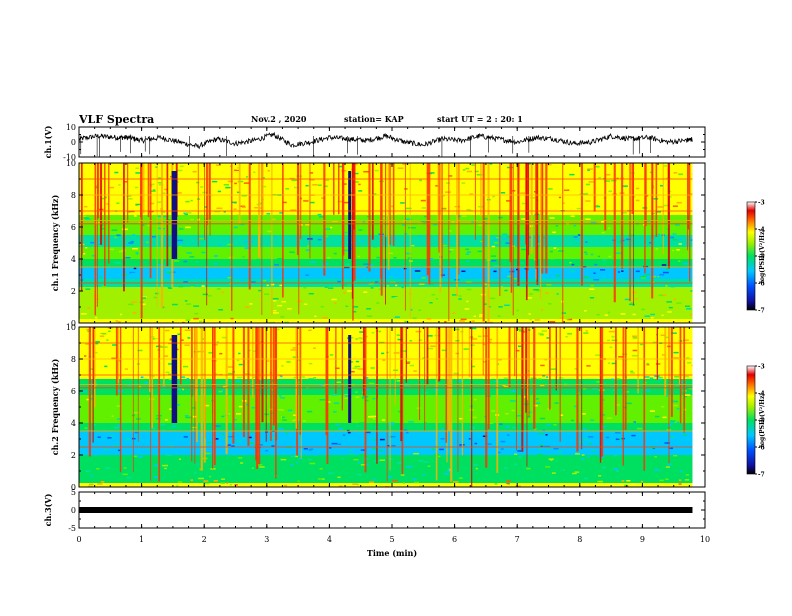  Describe the element at coordinates (389, 516) in the screenshot. I see `ch3-waveform-panel: 50-50 1 2 3 4 5 6 7 8 9 10` at that location.